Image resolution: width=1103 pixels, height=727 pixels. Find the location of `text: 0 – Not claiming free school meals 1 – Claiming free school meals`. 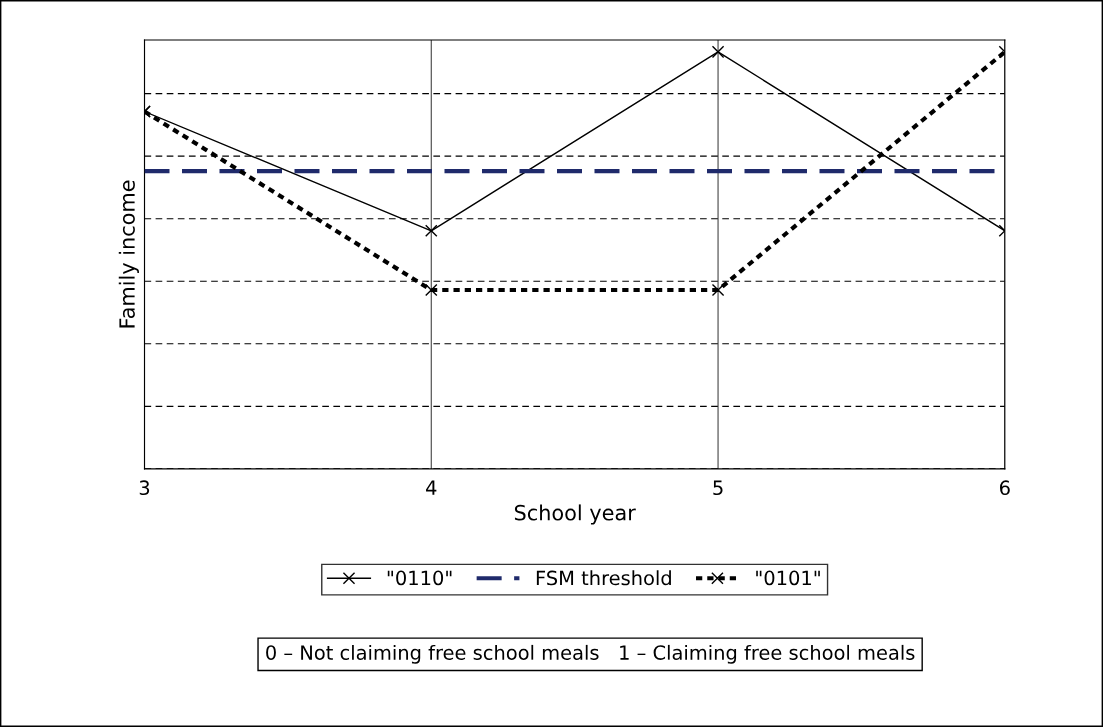

text: 0 – Not claiming free school meals 1 – Claiming free school meals is located at coordinates (590, 654).